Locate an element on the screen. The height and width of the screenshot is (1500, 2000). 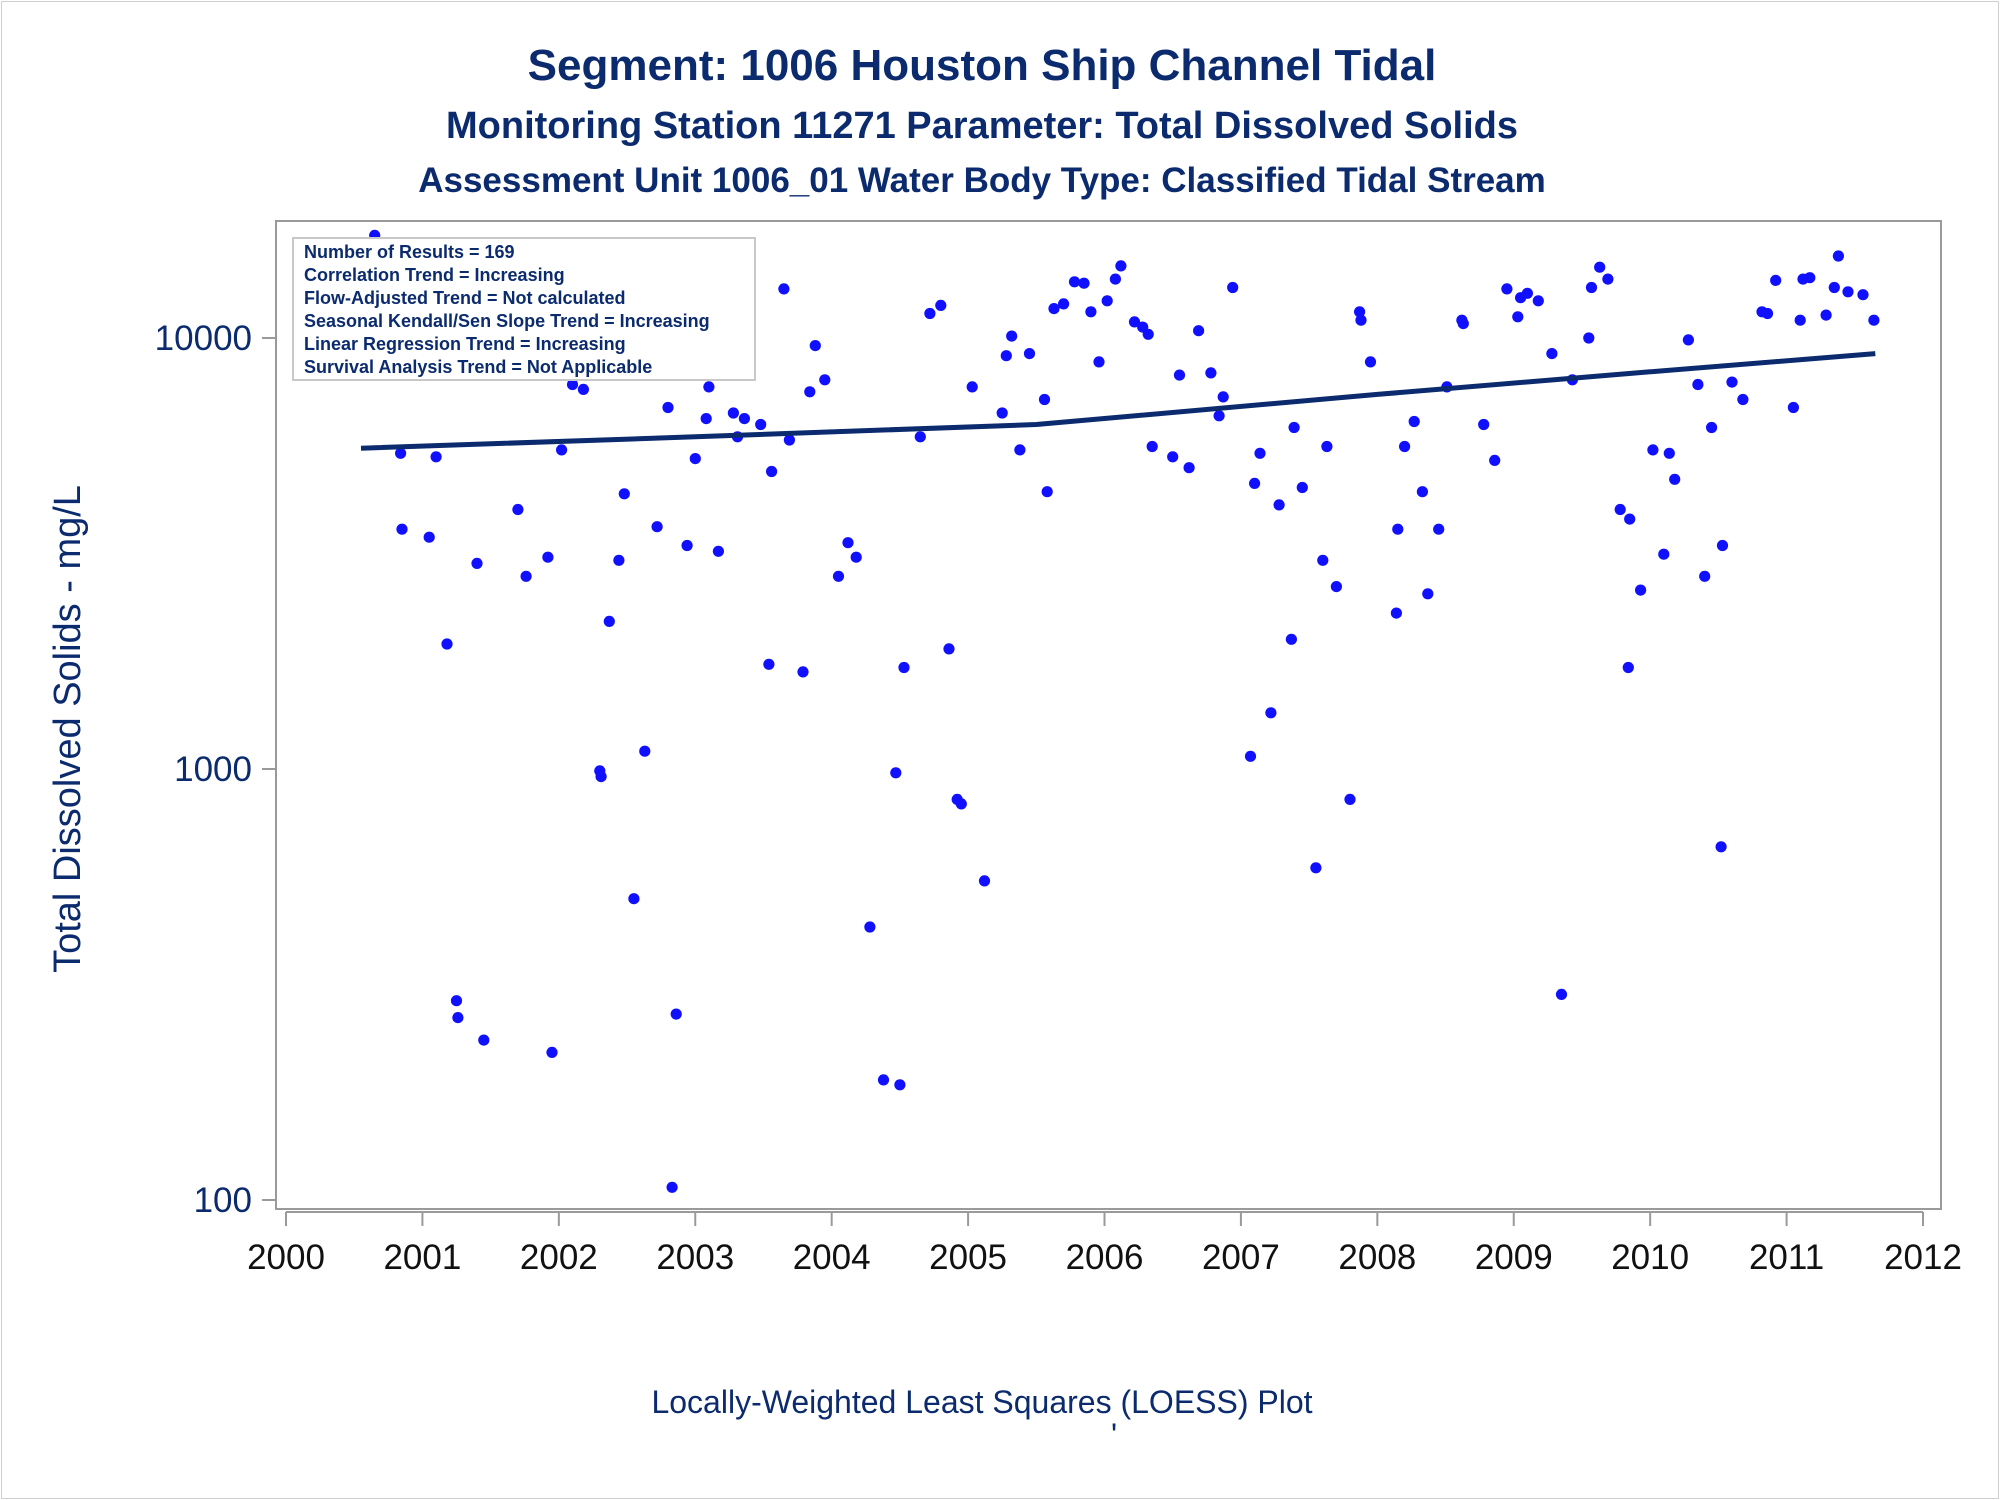
stats-line: Linear Regression Trend = Increasing is located at coordinates (465, 344).